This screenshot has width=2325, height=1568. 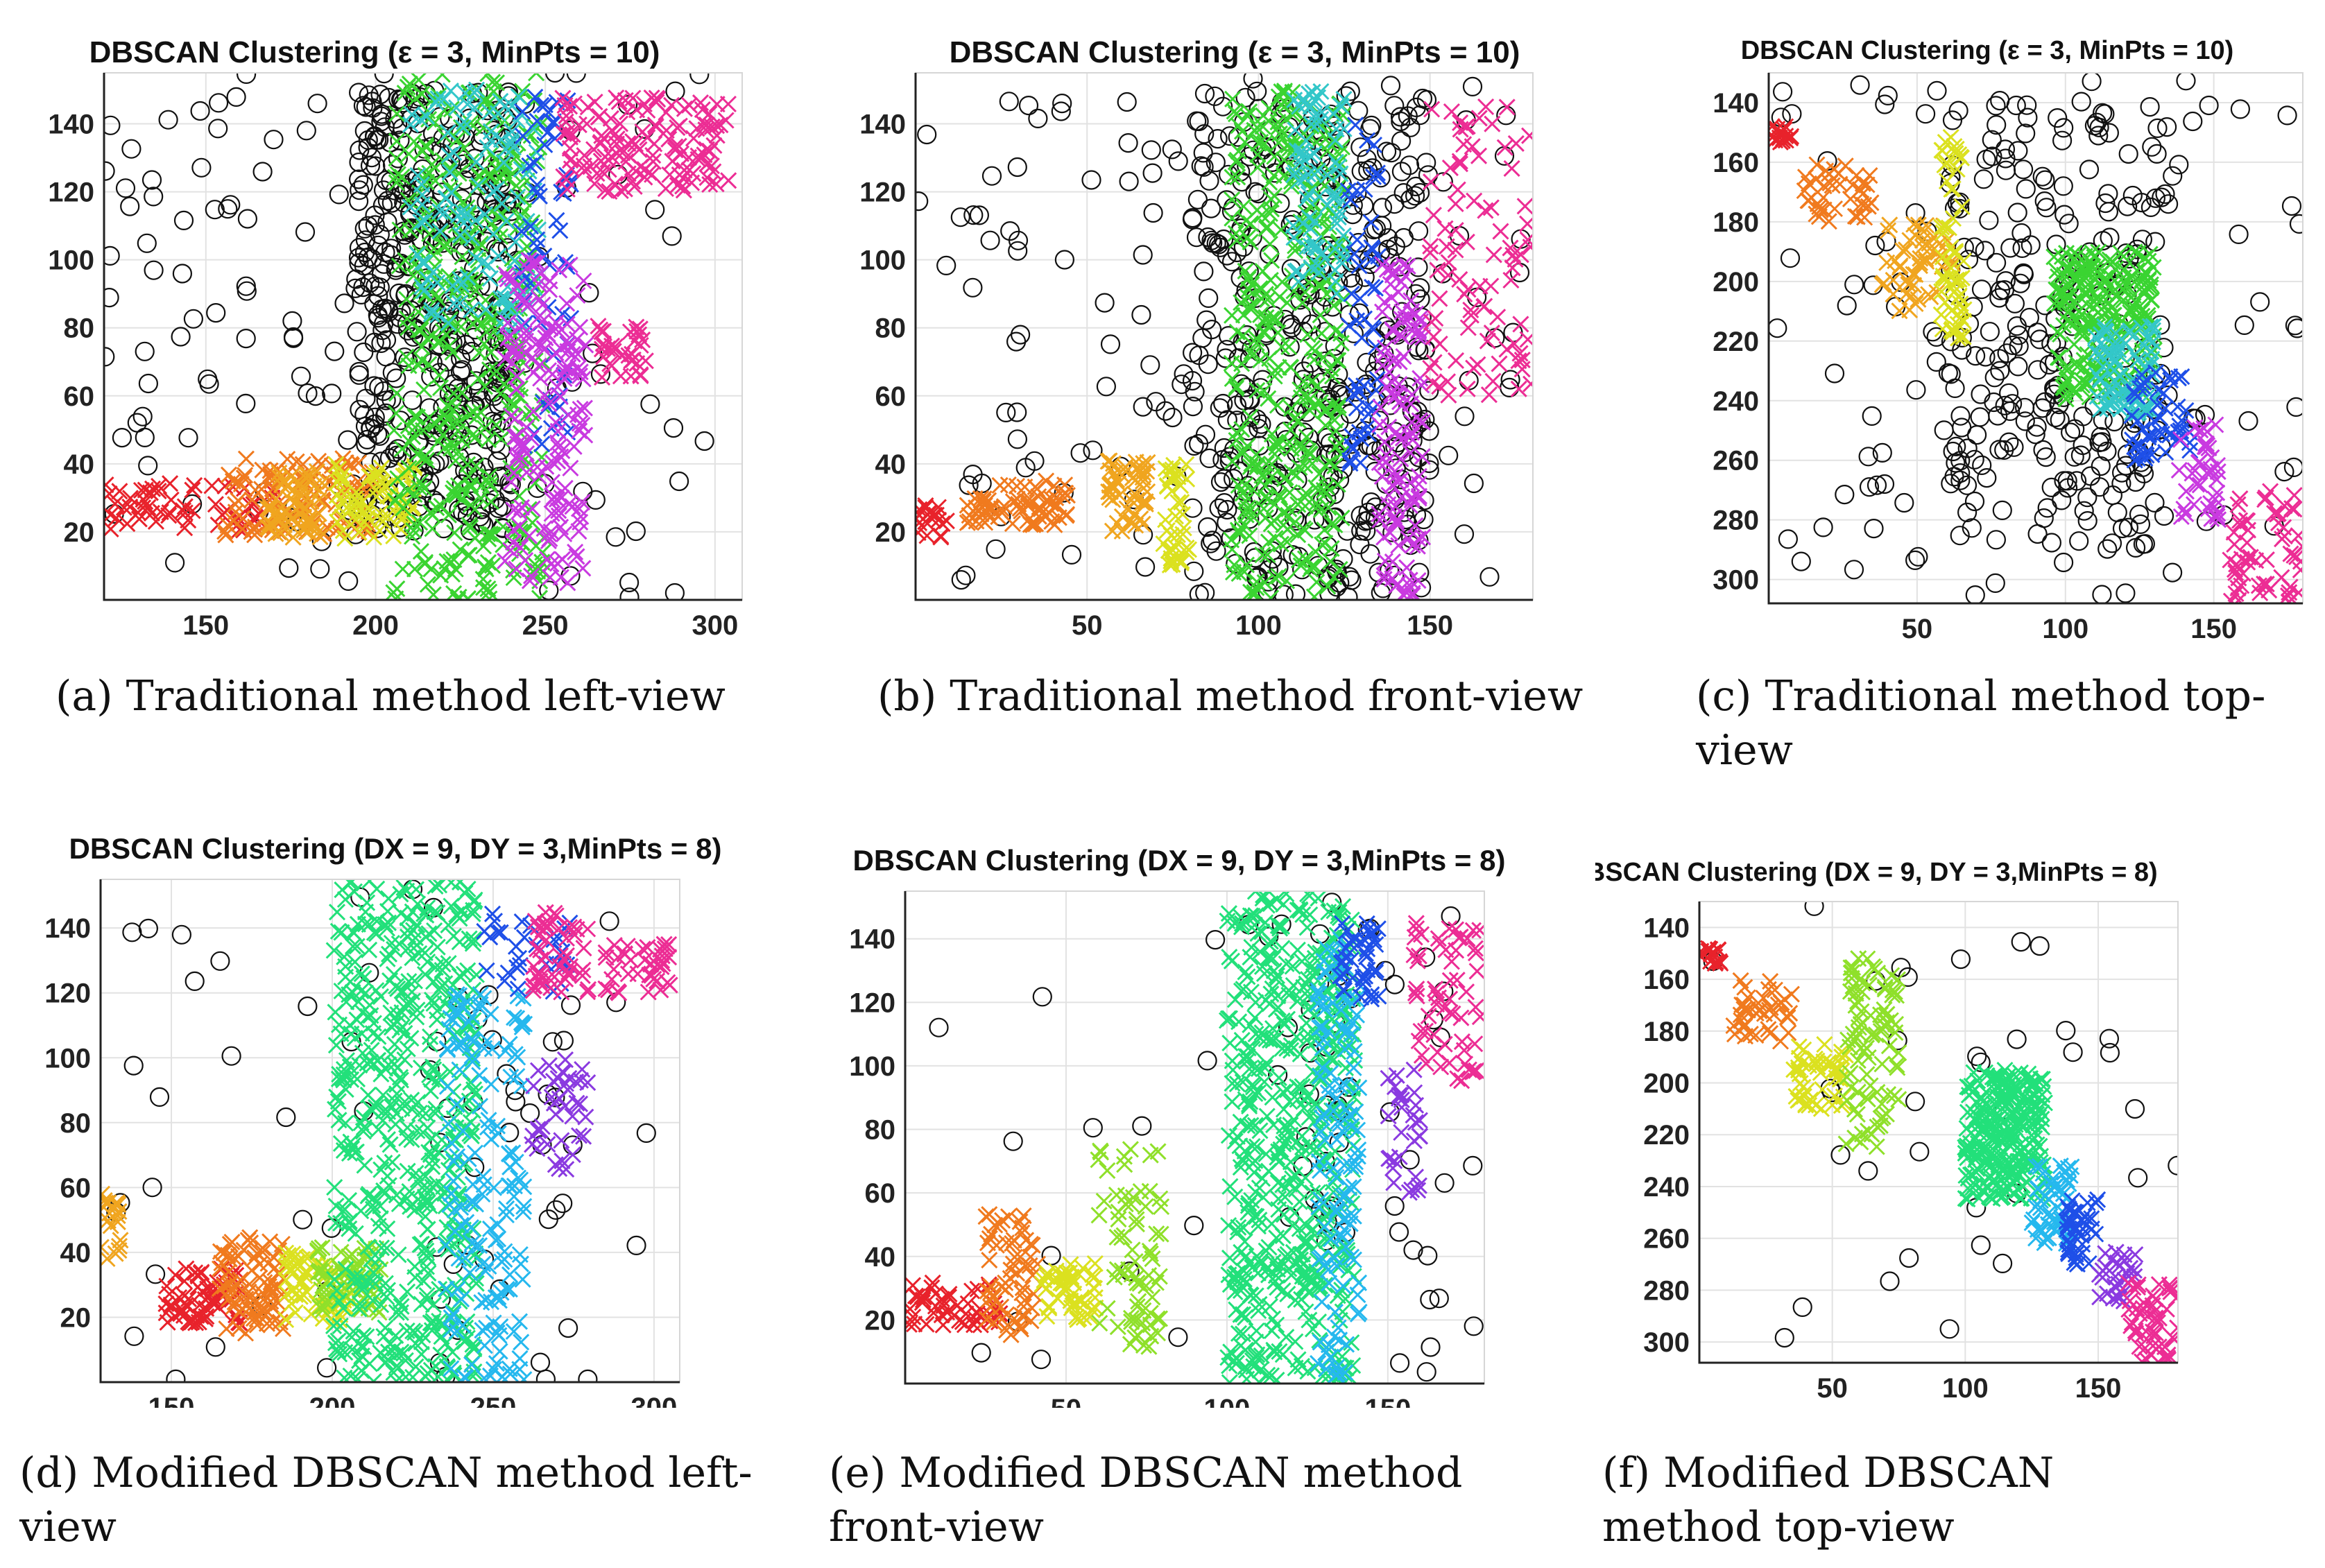 I want to click on y-tick-label: 100, so click(x=882, y=260).